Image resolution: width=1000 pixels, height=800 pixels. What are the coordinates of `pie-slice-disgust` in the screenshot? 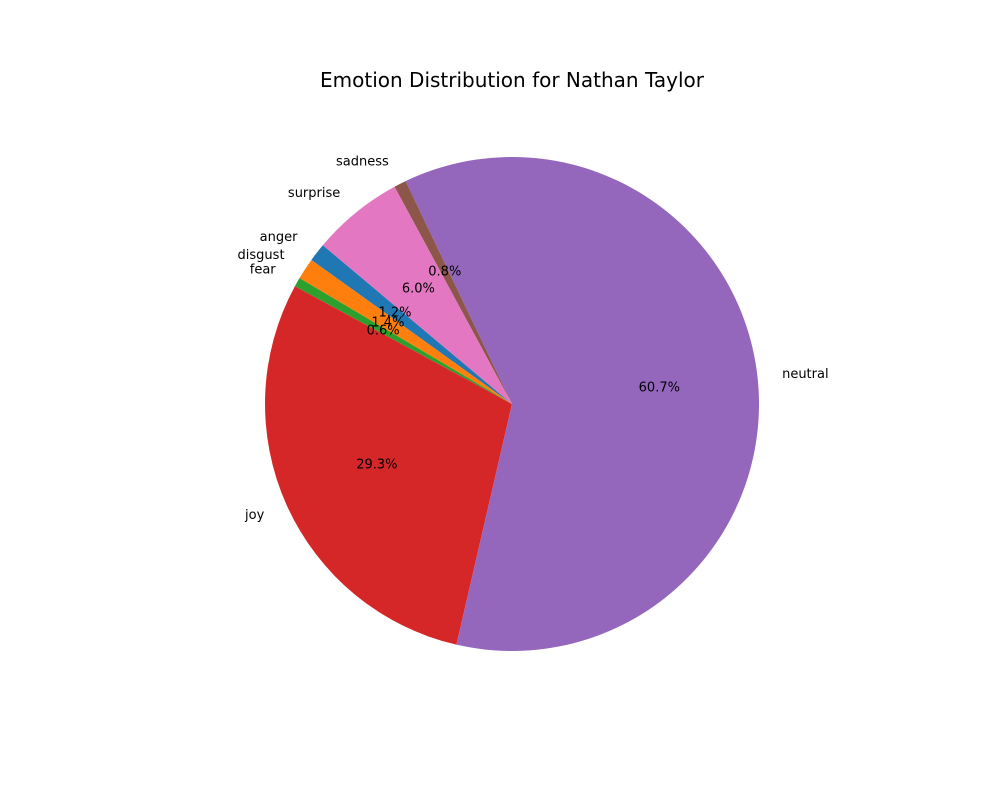 It's located at (405, 331).